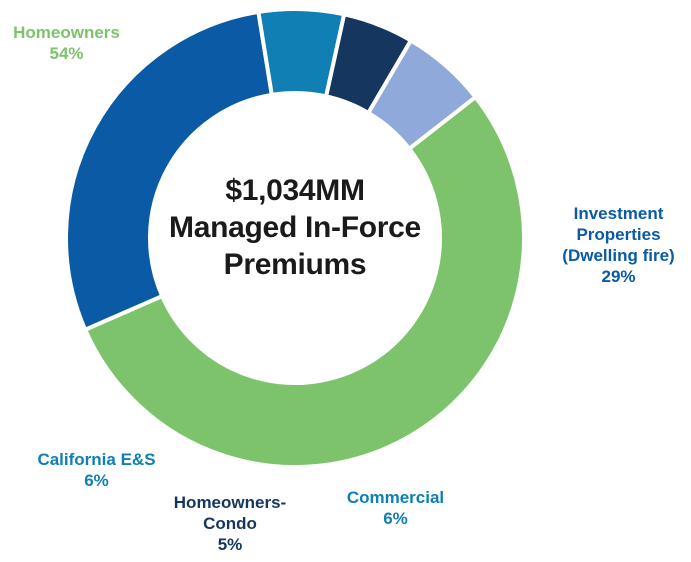 This screenshot has height=562, width=691. Describe the element at coordinates (618, 255) in the screenshot. I see `slice-name-line-3: (Dwelling fire)` at that location.